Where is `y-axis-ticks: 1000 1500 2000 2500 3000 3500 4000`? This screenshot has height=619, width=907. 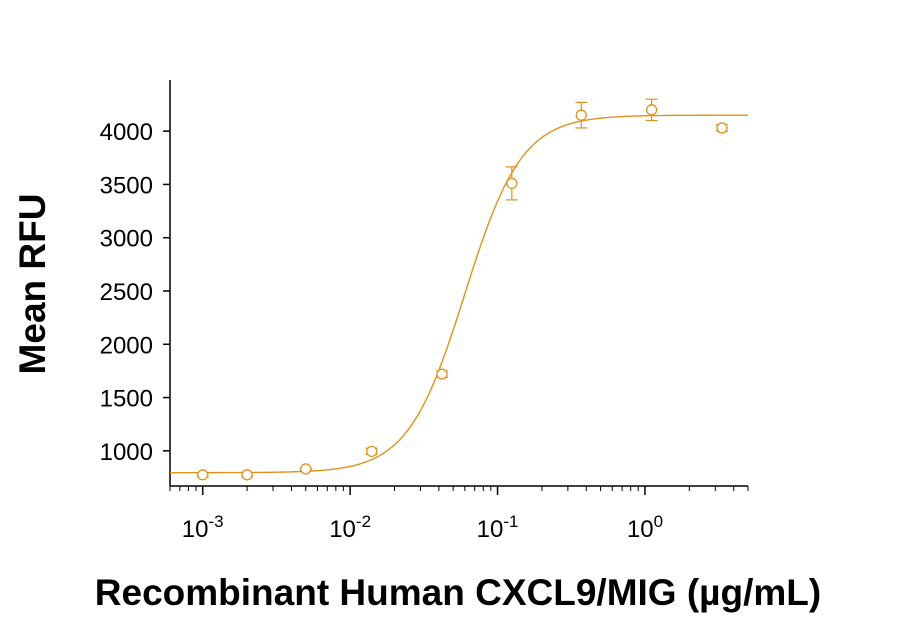 y-axis-ticks: 1000 1500 2000 2500 3000 3500 4000 is located at coordinates (135, 292).